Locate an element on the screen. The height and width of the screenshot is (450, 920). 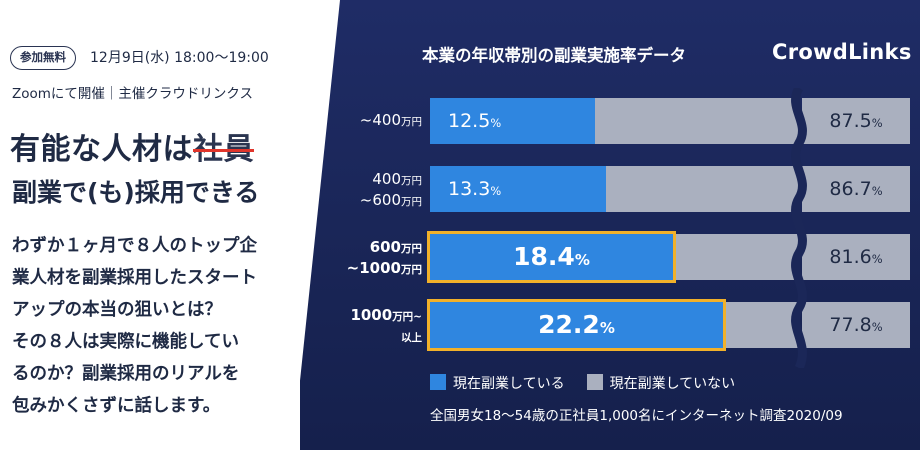
category-label: 400万円 ~600万円 is located at coordinates (361, 191).